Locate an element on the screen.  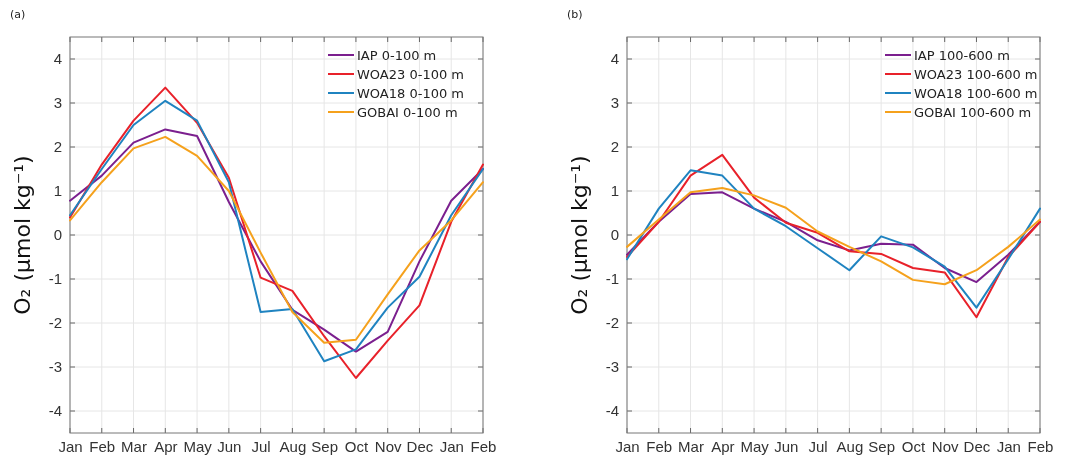
legend-label: GOBAI 100-600 m is located at coordinates (973, 112).